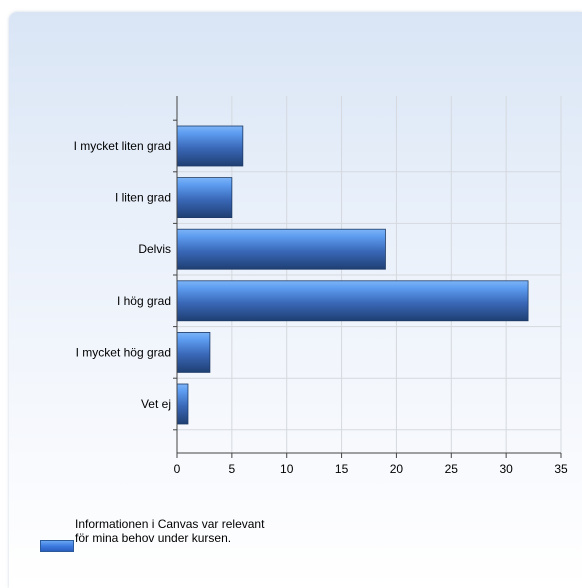  I want to click on y-tick-label: I mycket hög grad, so click(123, 352).